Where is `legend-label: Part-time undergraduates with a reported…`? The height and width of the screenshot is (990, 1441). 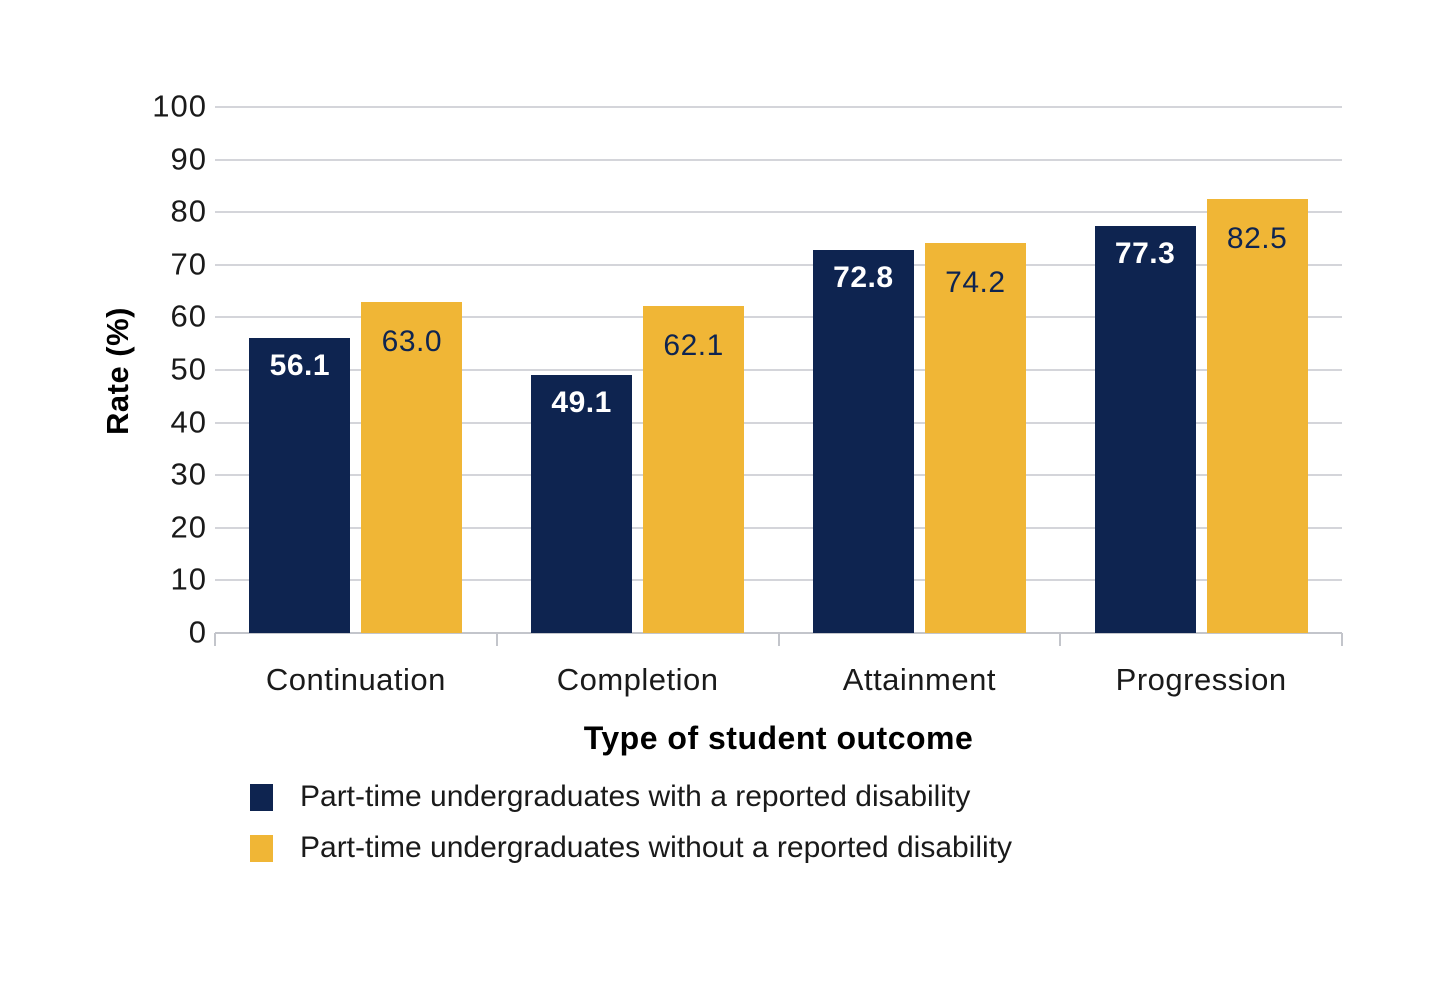
legend-label: Part-time undergraduates with a reported… is located at coordinates (635, 796).